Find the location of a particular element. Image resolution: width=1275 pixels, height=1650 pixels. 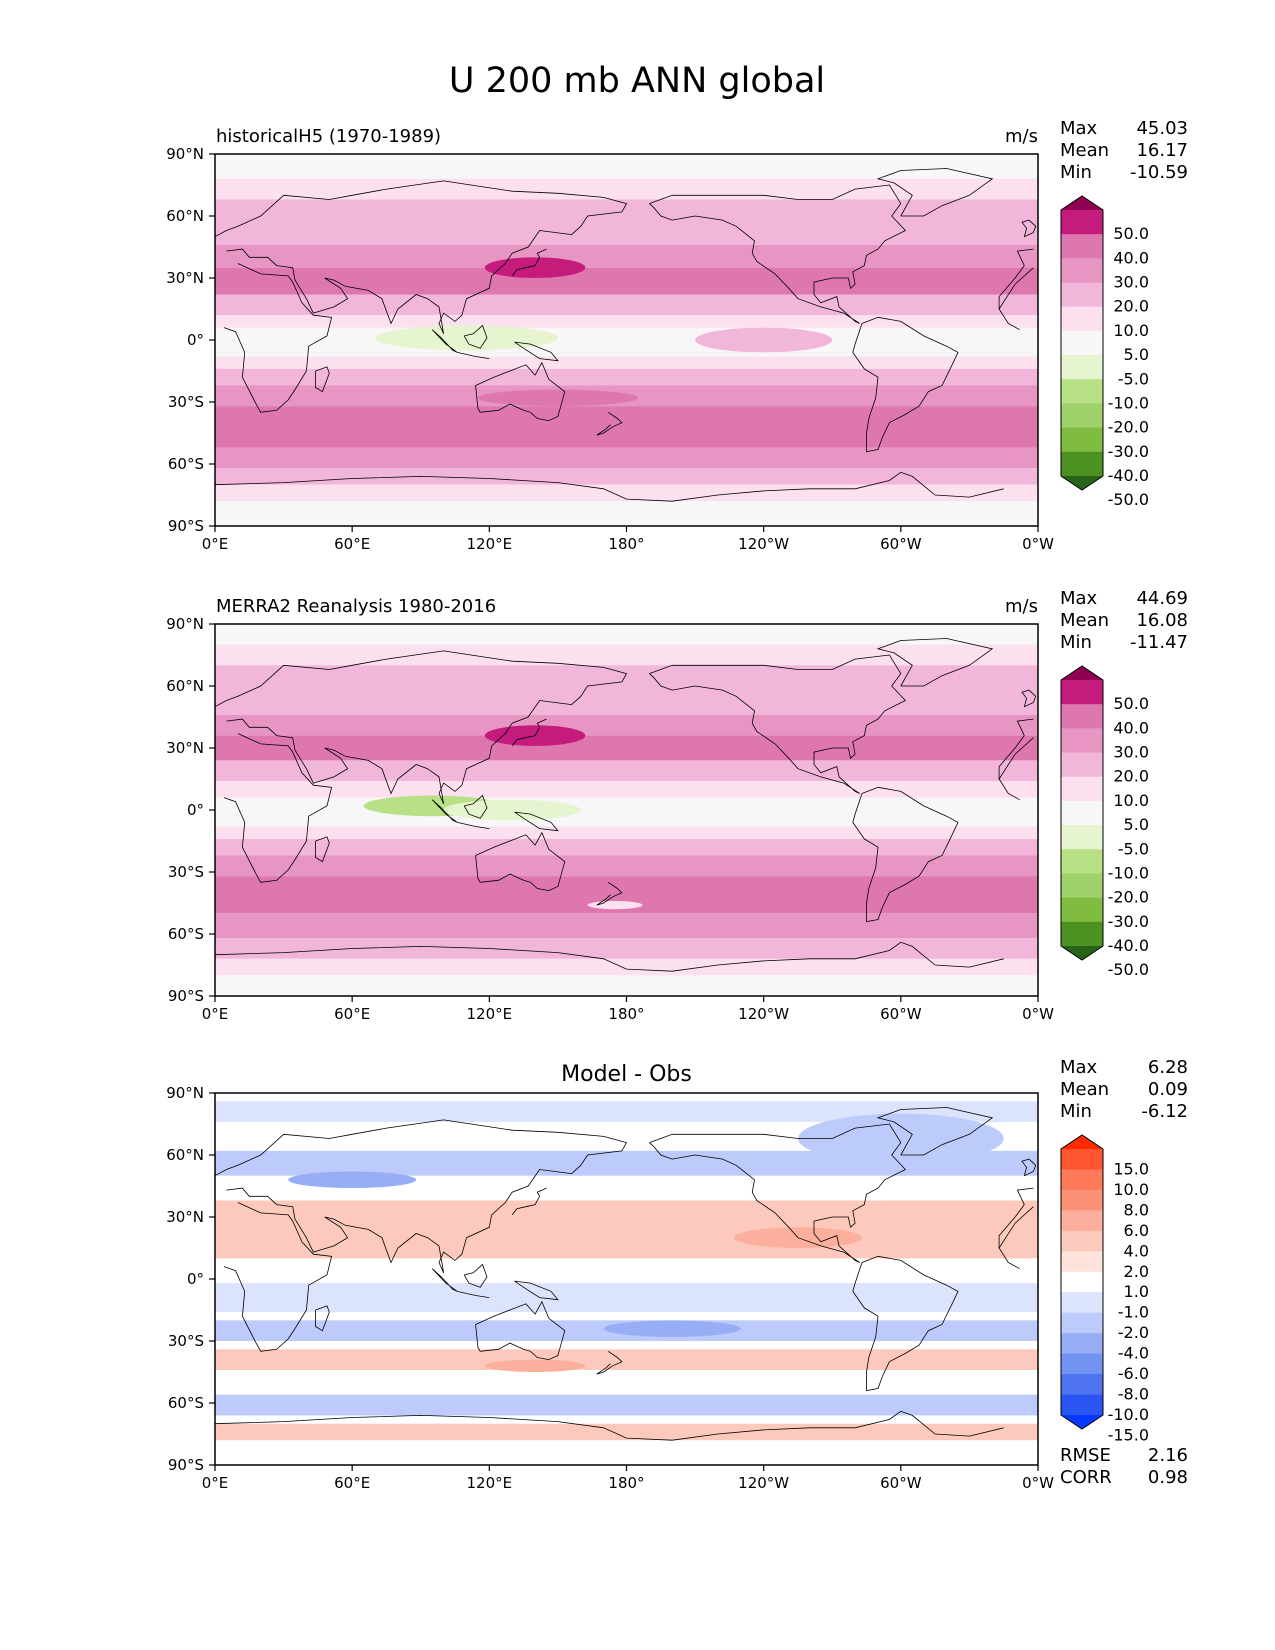

stat-mean-value: 16.17 is located at coordinates (1162, 150).